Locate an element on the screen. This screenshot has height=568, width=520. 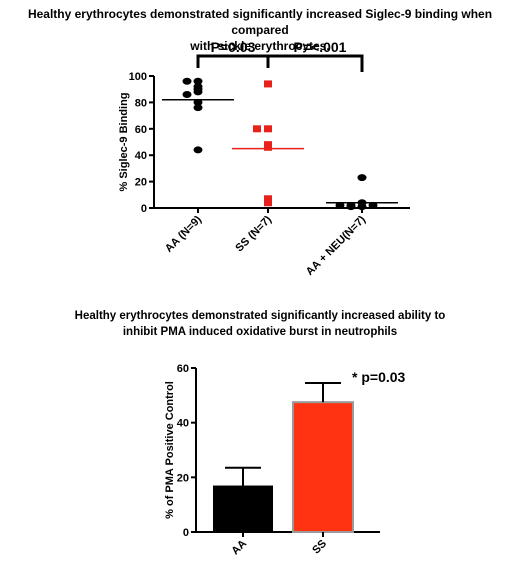
chart2-ytick-label: 40 is located at coordinates (183, 424).